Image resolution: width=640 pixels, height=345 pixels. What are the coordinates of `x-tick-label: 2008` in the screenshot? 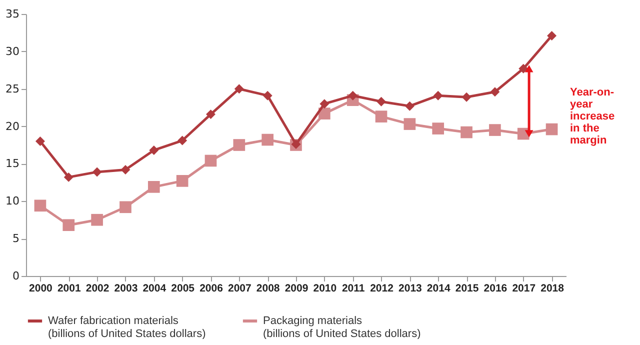 It's located at (268, 288).